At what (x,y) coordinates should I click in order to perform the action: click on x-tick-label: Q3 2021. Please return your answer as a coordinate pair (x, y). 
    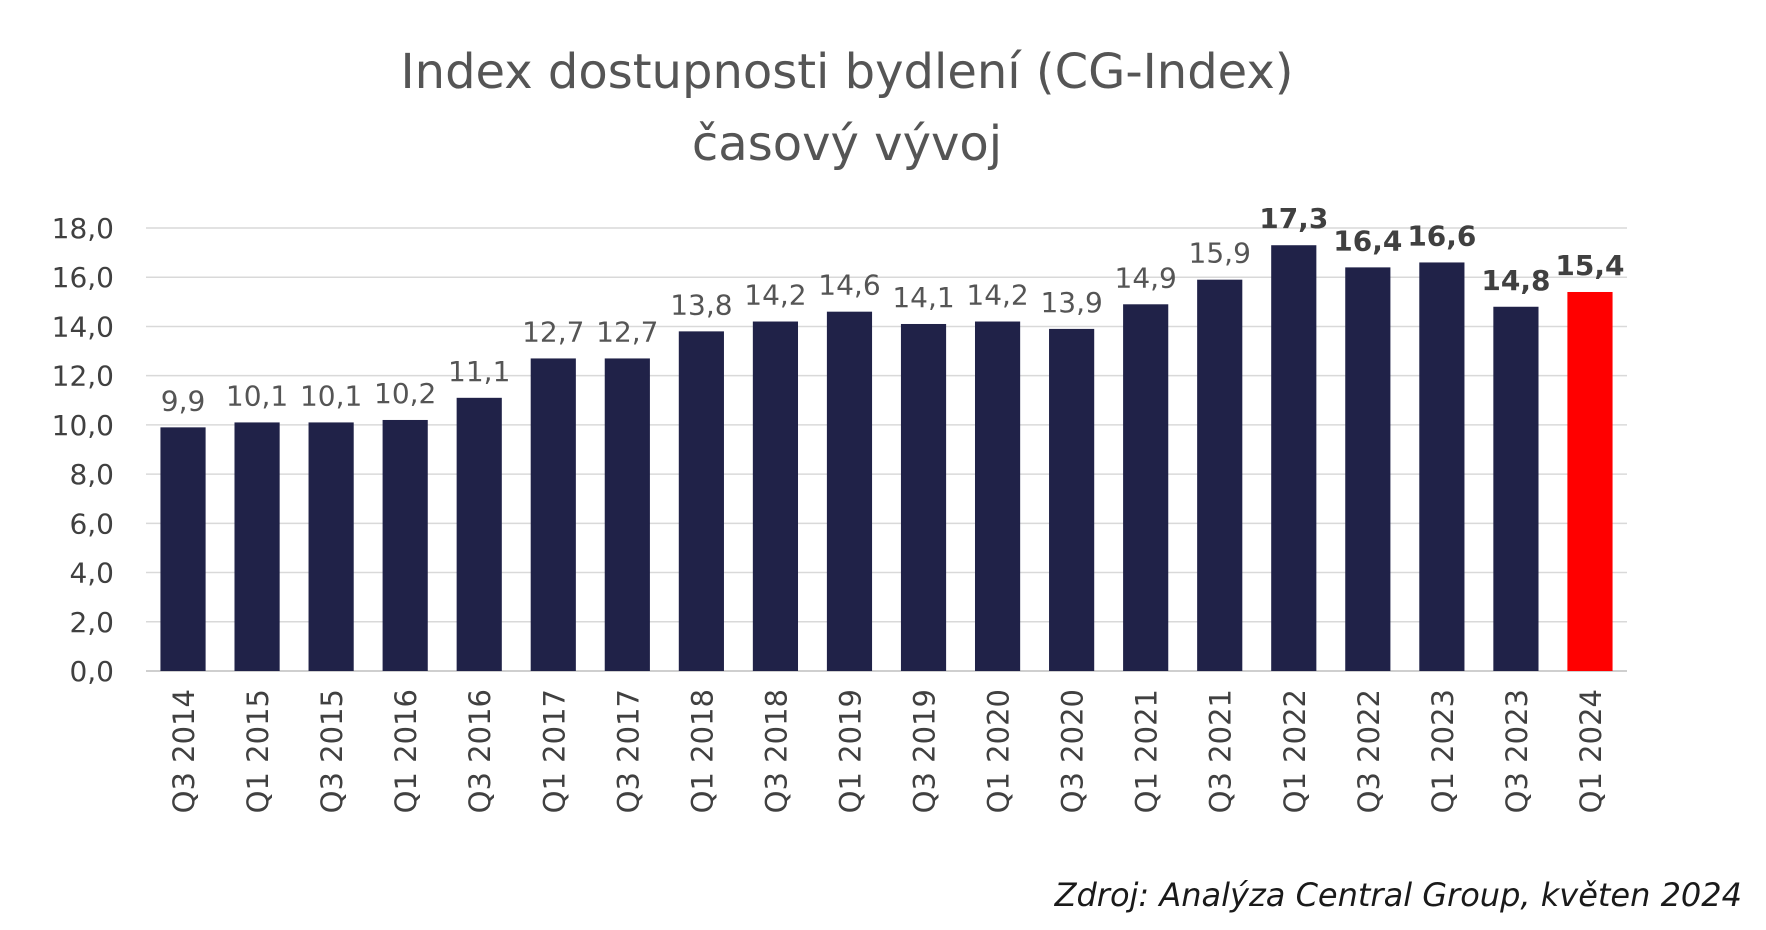
    Looking at the image, I should click on (1221, 751).